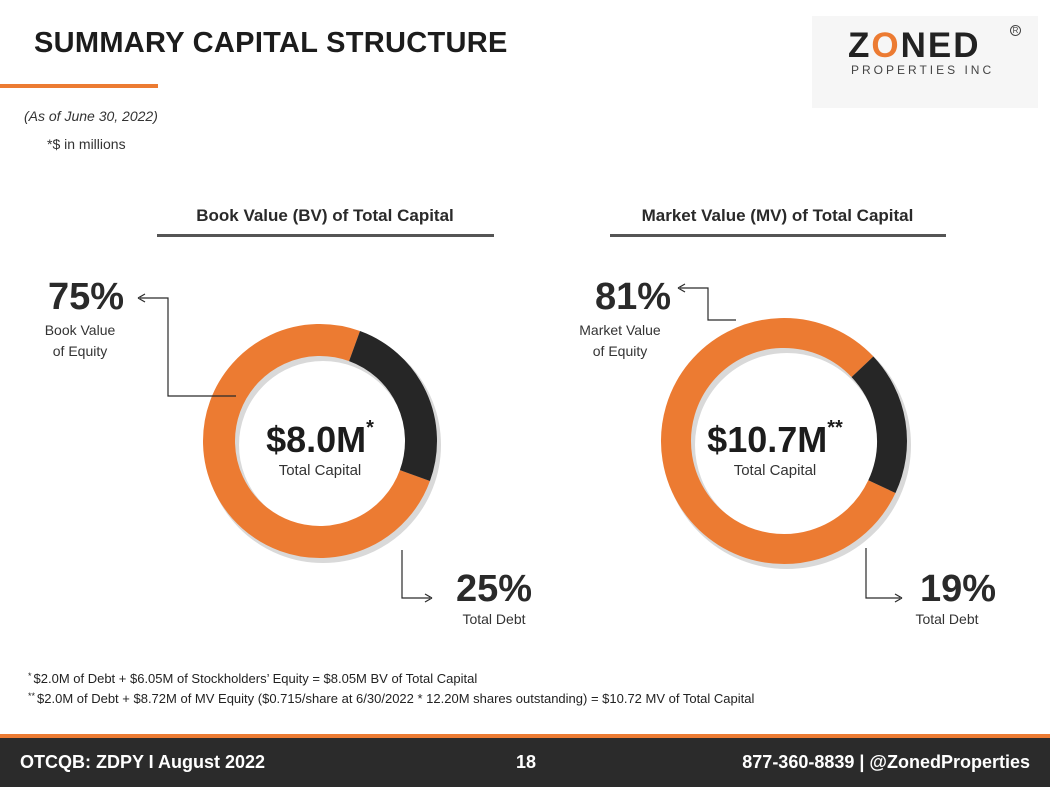 This screenshot has width=1050, height=787. What do you see at coordinates (80, 330) in the screenshot?
I see `bv-equity-label-line1: Book Value` at bounding box center [80, 330].